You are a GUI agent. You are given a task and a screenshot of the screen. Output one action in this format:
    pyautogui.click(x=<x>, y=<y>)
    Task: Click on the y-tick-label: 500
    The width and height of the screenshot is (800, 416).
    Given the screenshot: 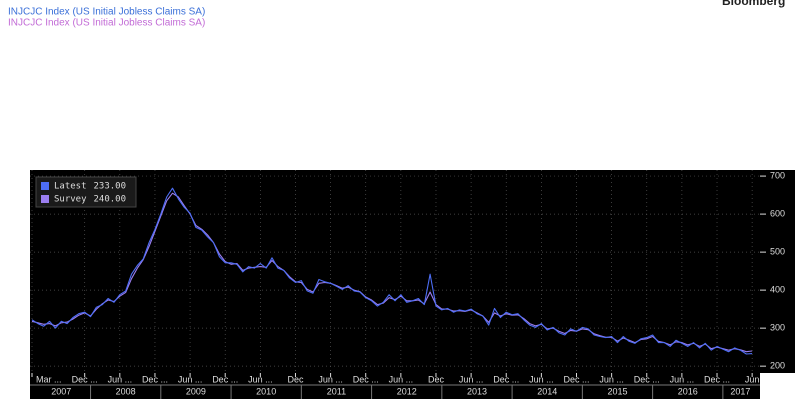 What is the action you would take?
    pyautogui.click(x=777, y=251)
    